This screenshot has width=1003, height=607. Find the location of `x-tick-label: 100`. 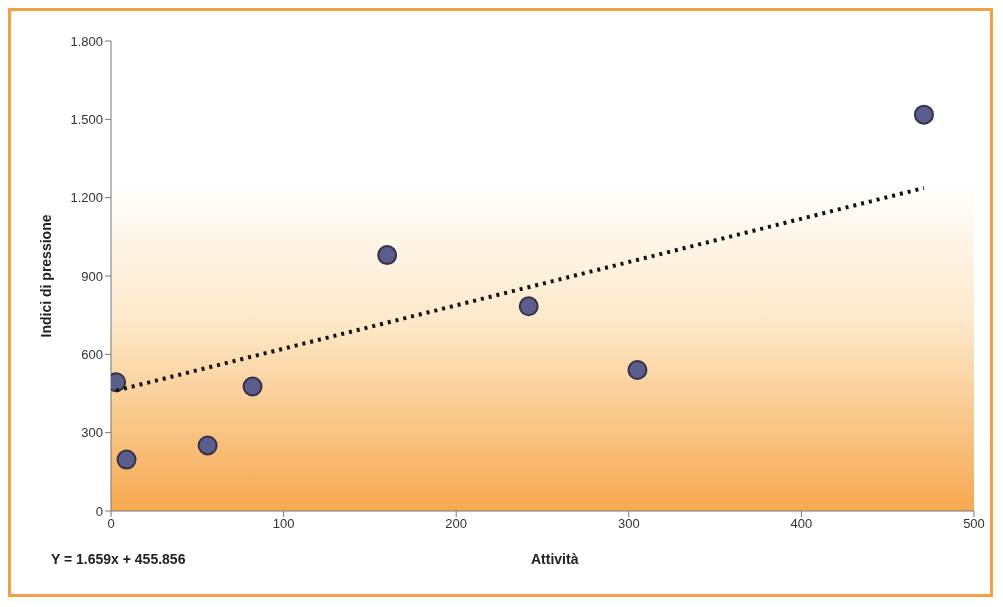

x-tick-label: 100 is located at coordinates (283, 524).